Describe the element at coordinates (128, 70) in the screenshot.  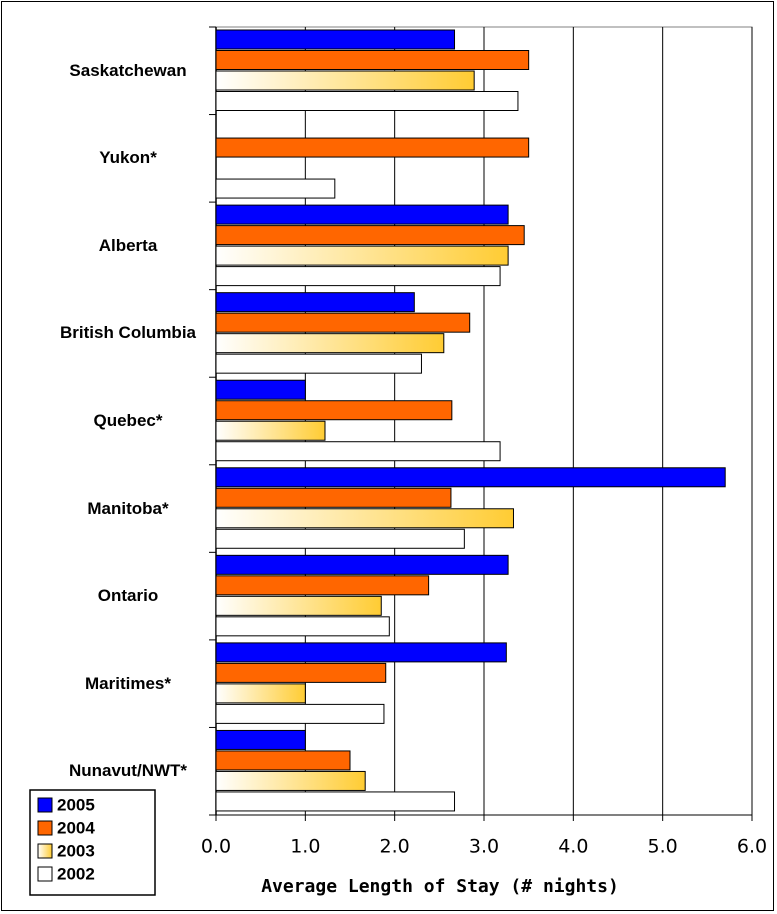
I see `category-label: Saskatchewan` at that location.